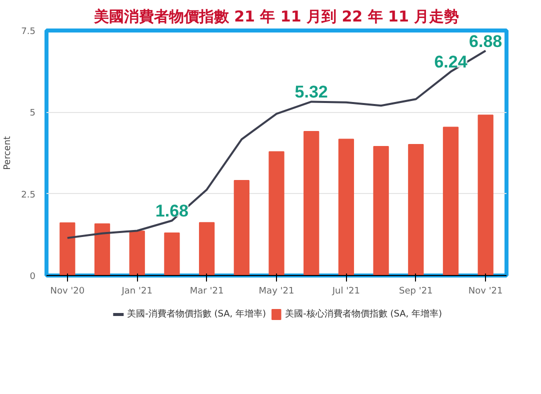 This screenshot has width=541, height=394. What do you see at coordinates (28, 195) in the screenshot?
I see `y-tick-label: 2.5` at bounding box center [28, 195].